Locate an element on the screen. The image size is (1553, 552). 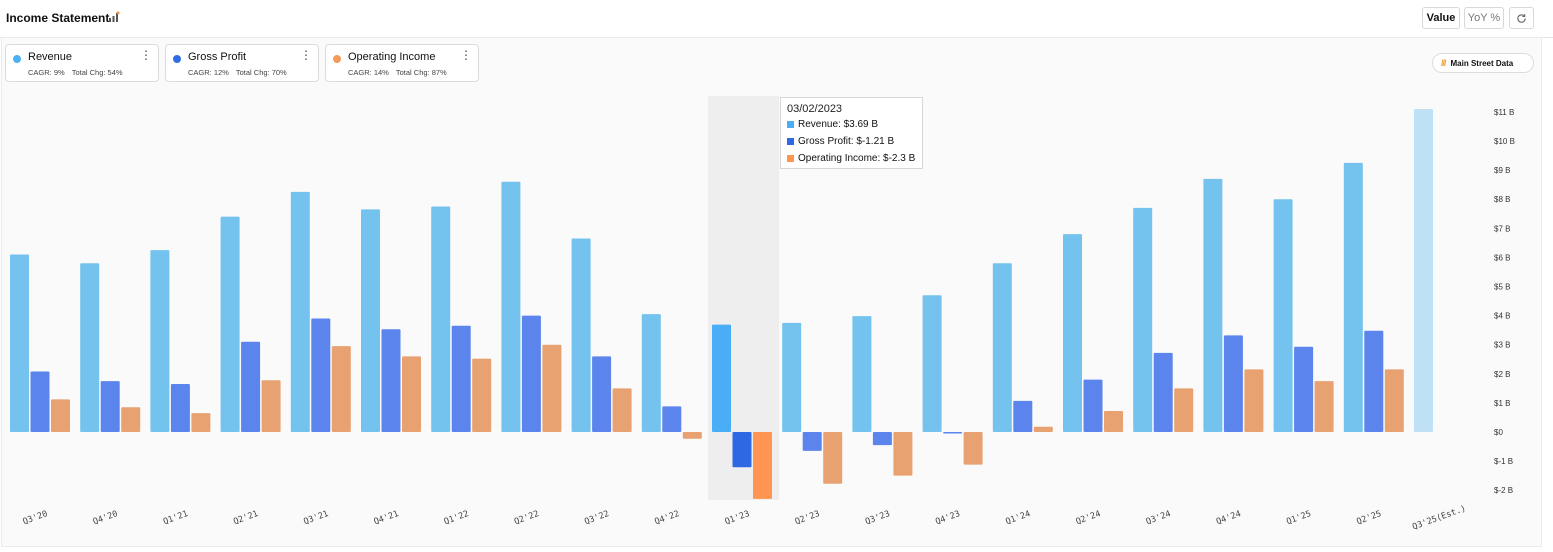
x-tick-label: Q4'23 is located at coordinates (947, 518).